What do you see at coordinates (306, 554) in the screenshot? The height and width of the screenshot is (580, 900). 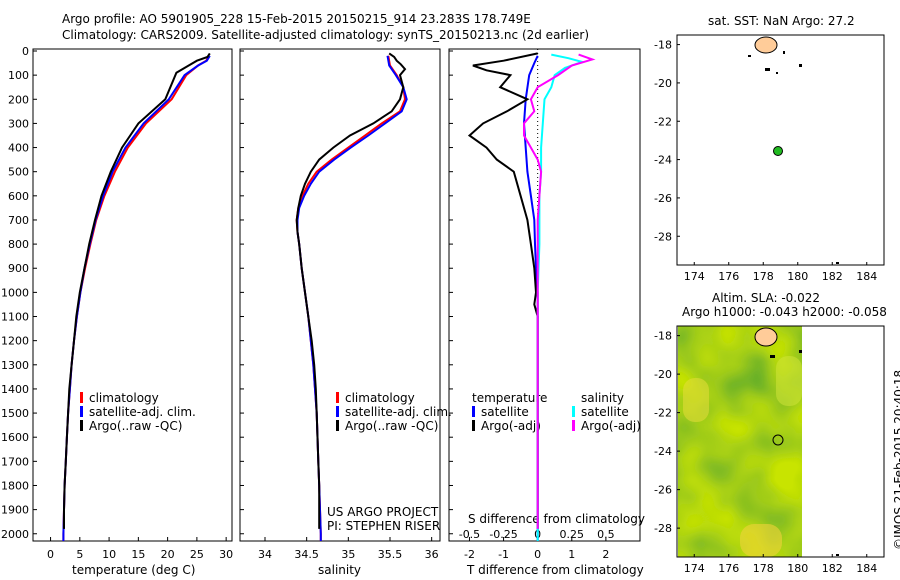 I see `x-tick-label: 34.5` at bounding box center [306, 554].